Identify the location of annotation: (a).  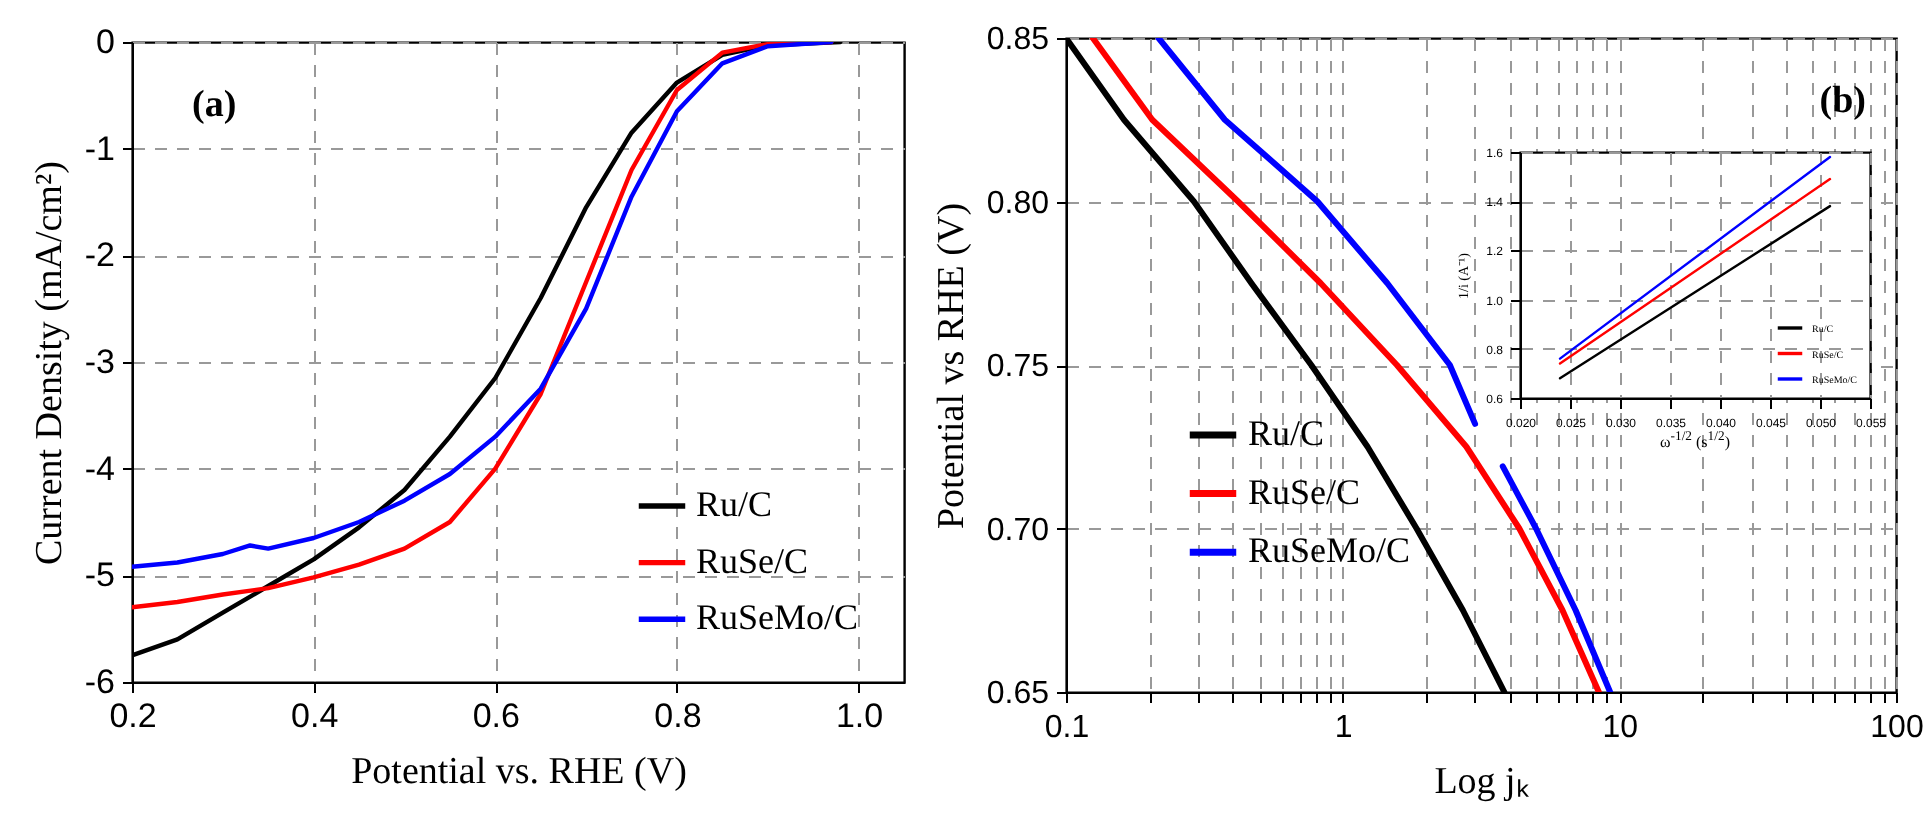
(214, 105).